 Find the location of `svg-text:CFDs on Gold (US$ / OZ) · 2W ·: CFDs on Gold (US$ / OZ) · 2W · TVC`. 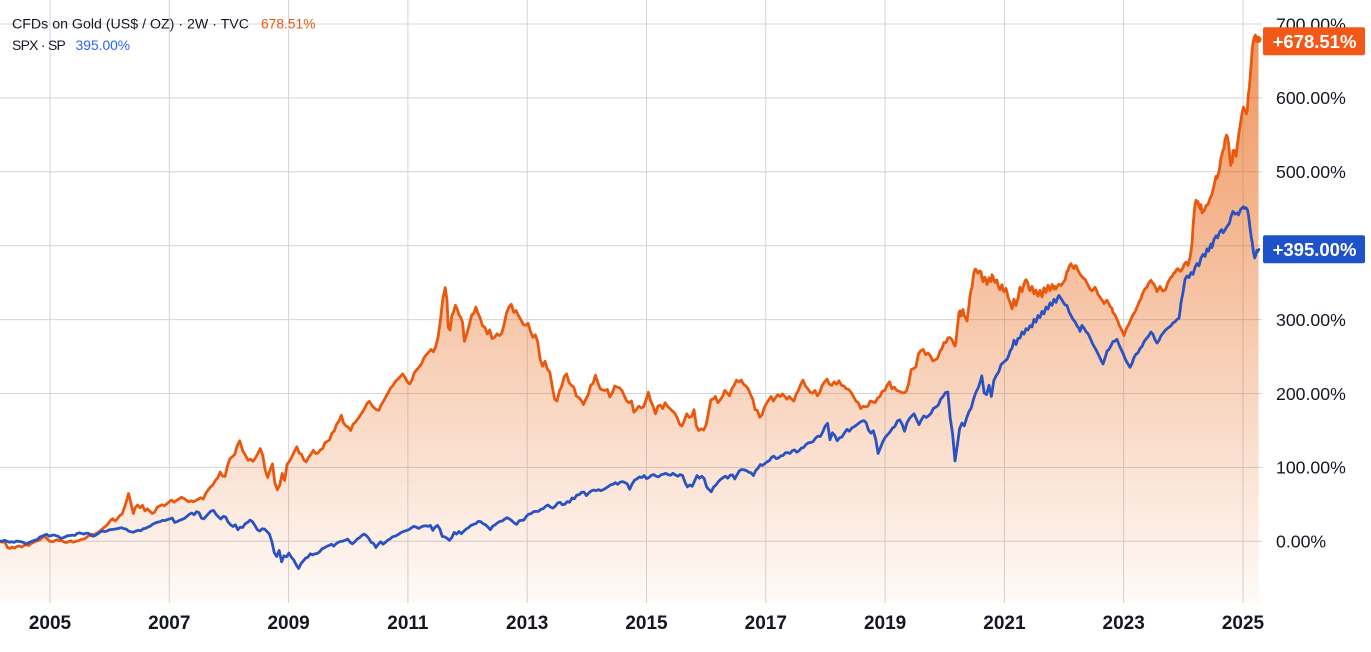

svg-text:CFDs on Gold (US$ / OZ) · 2W ·: CFDs on Gold (US$ / OZ) · 2W · TVC is located at coordinates (130, 25).